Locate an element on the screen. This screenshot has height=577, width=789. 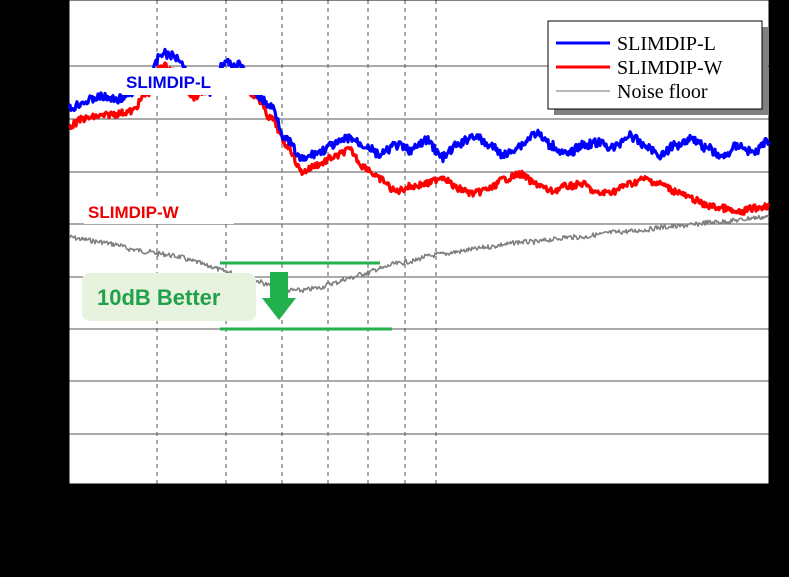
better-annotation: 10dB Better is located at coordinates (237, 296).